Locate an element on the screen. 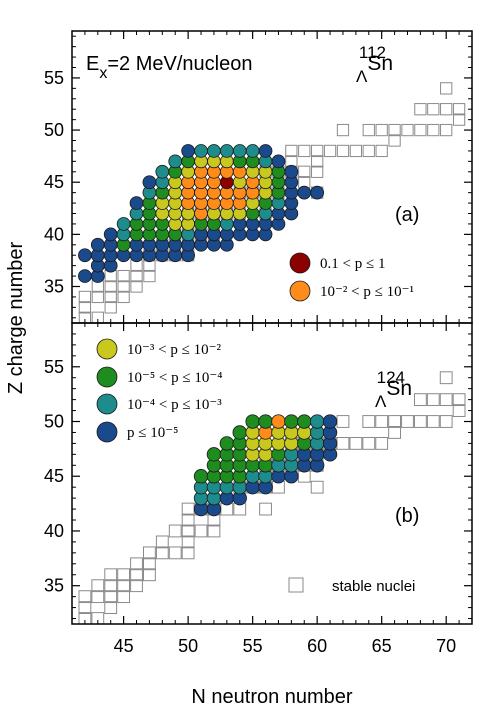 The width and height of the screenshot is (498, 720). legend-label: 0.1 < p ≤ 1 is located at coordinates (352, 264).